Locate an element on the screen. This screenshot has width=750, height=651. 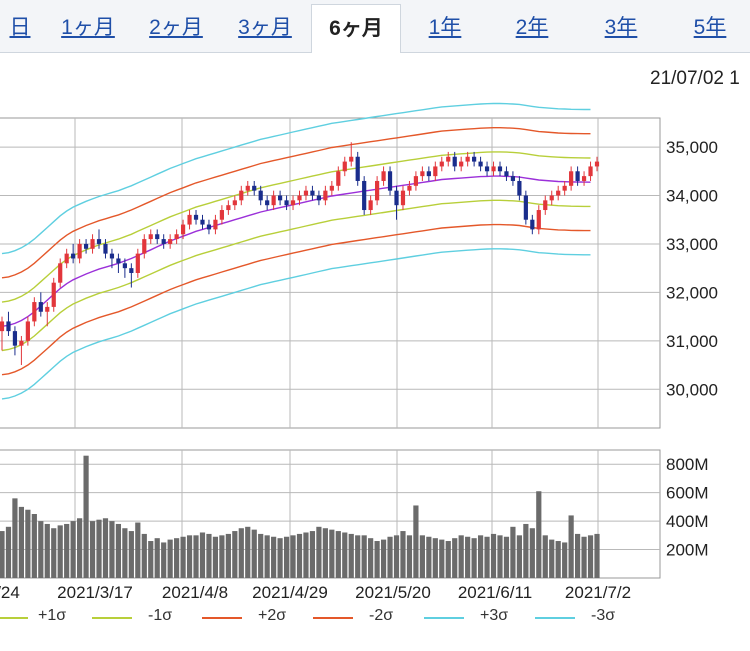
tab-3-months: 3ヶ月 is located at coordinates (265, 27).